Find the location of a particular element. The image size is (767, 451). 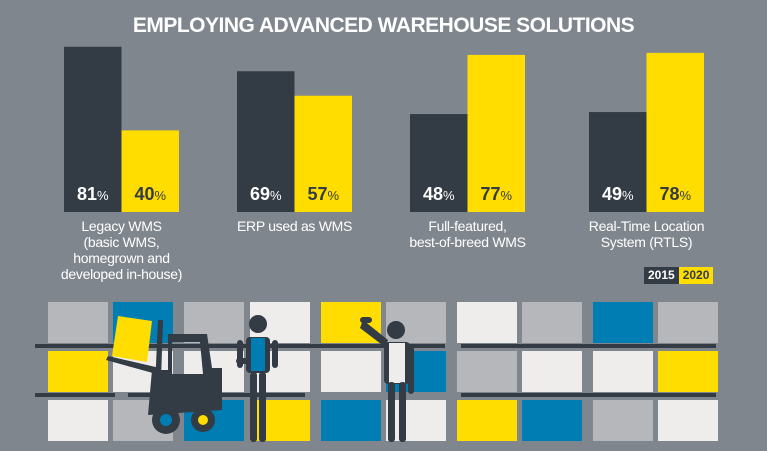

category-label-line: Full-featured, is located at coordinates (467, 226).